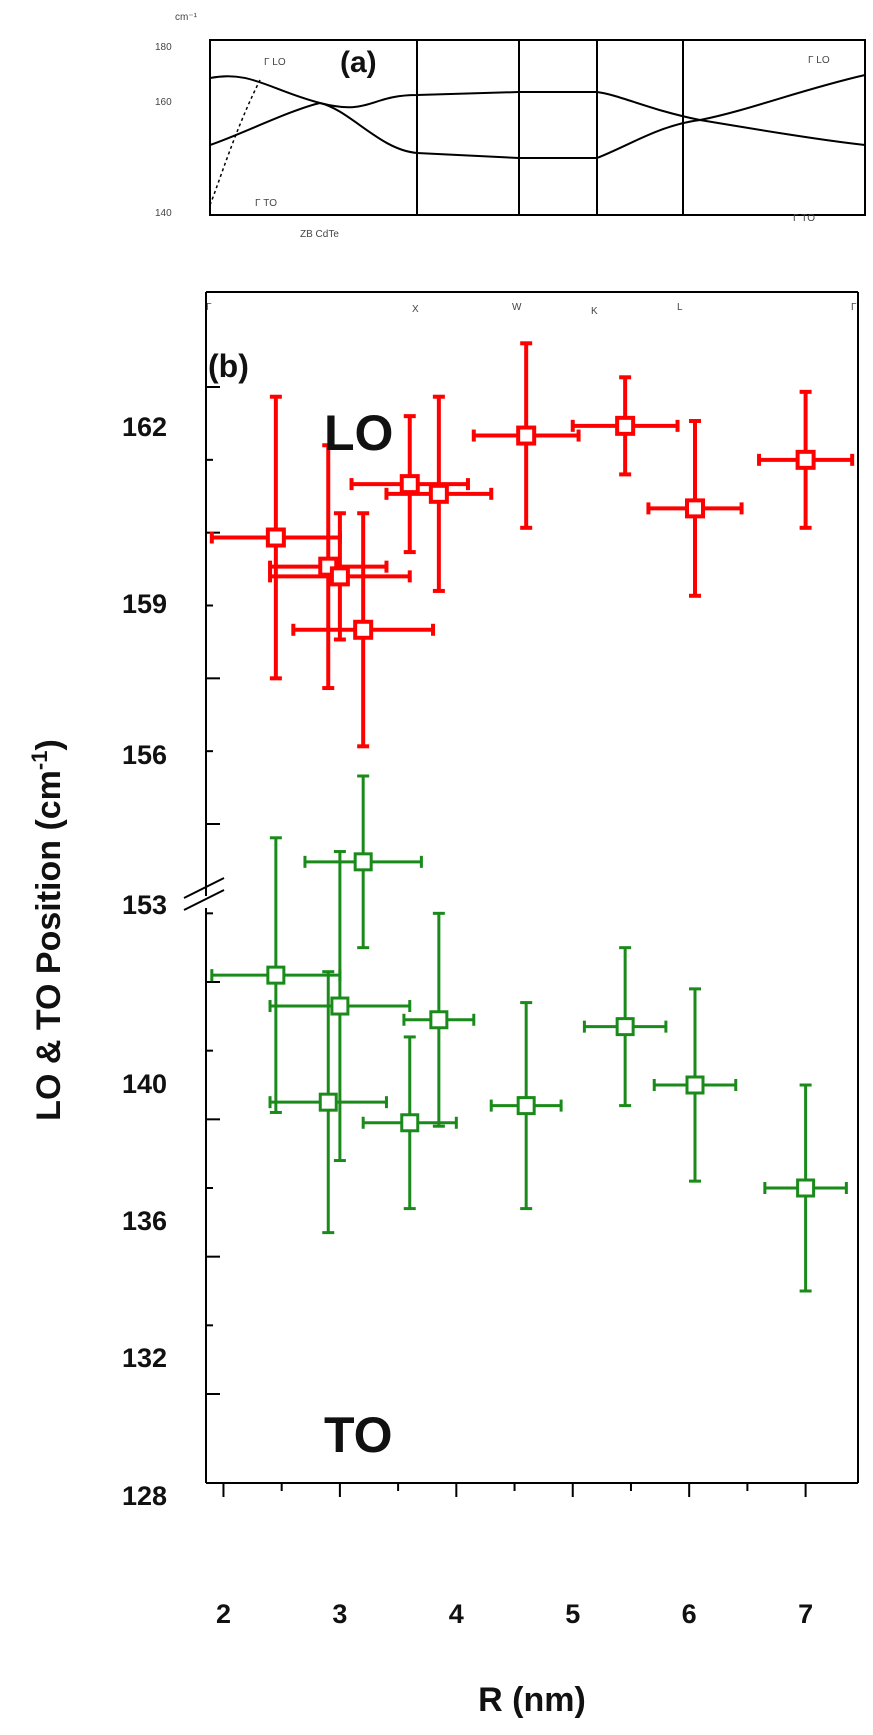  Describe the element at coordinates (163, 130) in the screenshot. I see `panel-a-yticks: 180 160 140` at that location.